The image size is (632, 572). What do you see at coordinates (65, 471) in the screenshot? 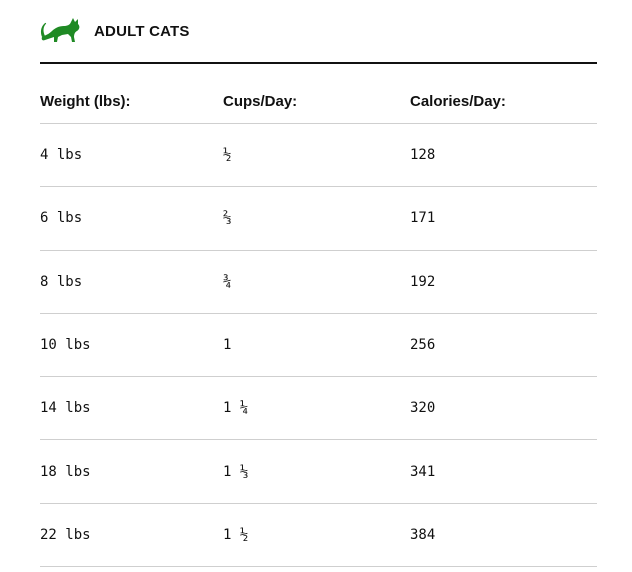
I see `cell-weight: 18 lbs` at bounding box center [65, 471].